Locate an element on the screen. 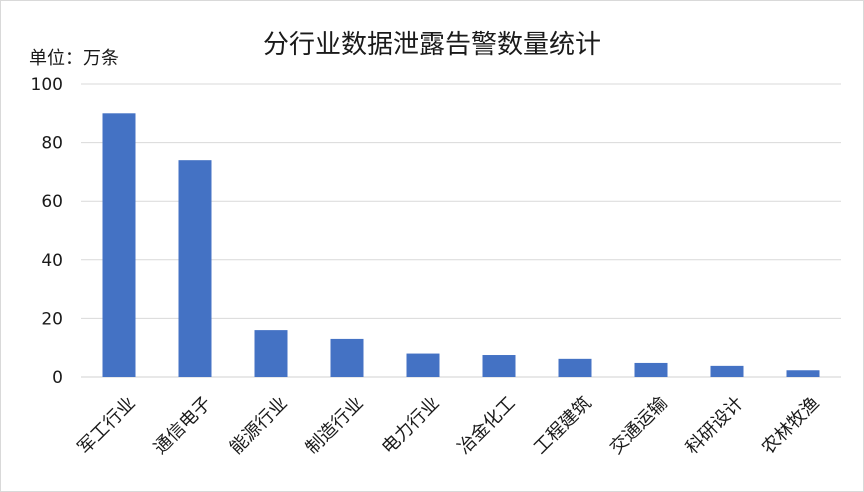 This screenshot has width=864, height=492. x-tick-label: 农林牧渔 is located at coordinates (791, 426).